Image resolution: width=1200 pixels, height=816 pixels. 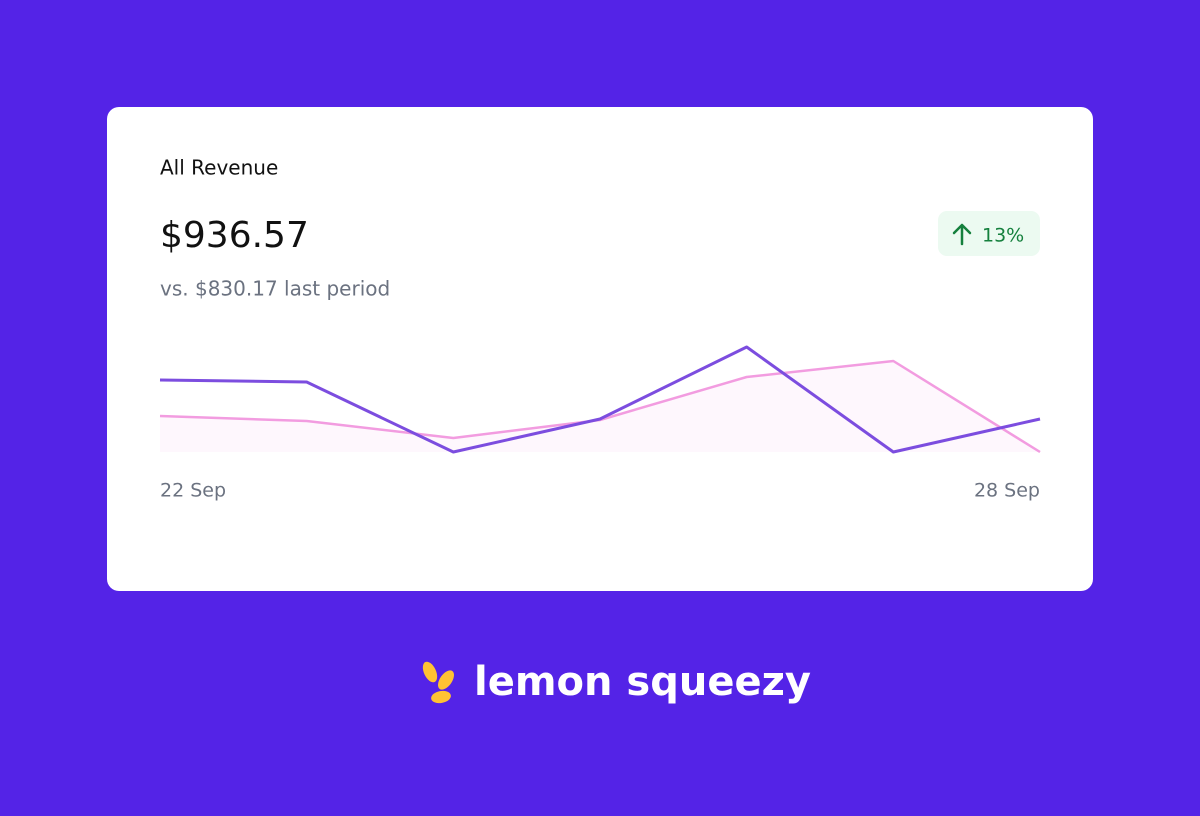 What do you see at coordinates (219, 168) in the screenshot?
I see `card-title: All Revenue` at bounding box center [219, 168].